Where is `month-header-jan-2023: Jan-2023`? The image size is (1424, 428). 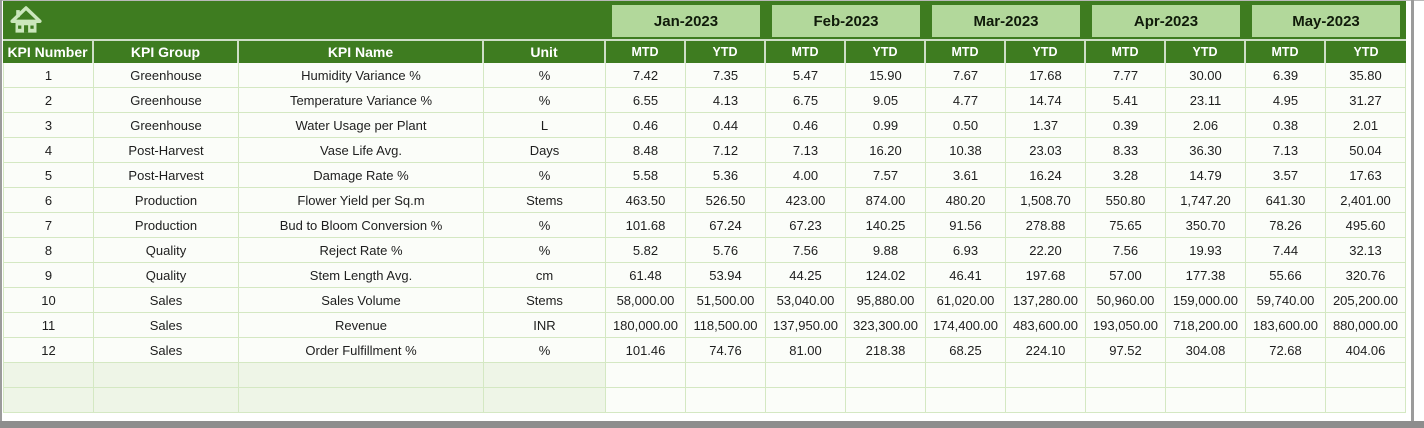 month-header-jan-2023: Jan-2023 is located at coordinates (686, 20).